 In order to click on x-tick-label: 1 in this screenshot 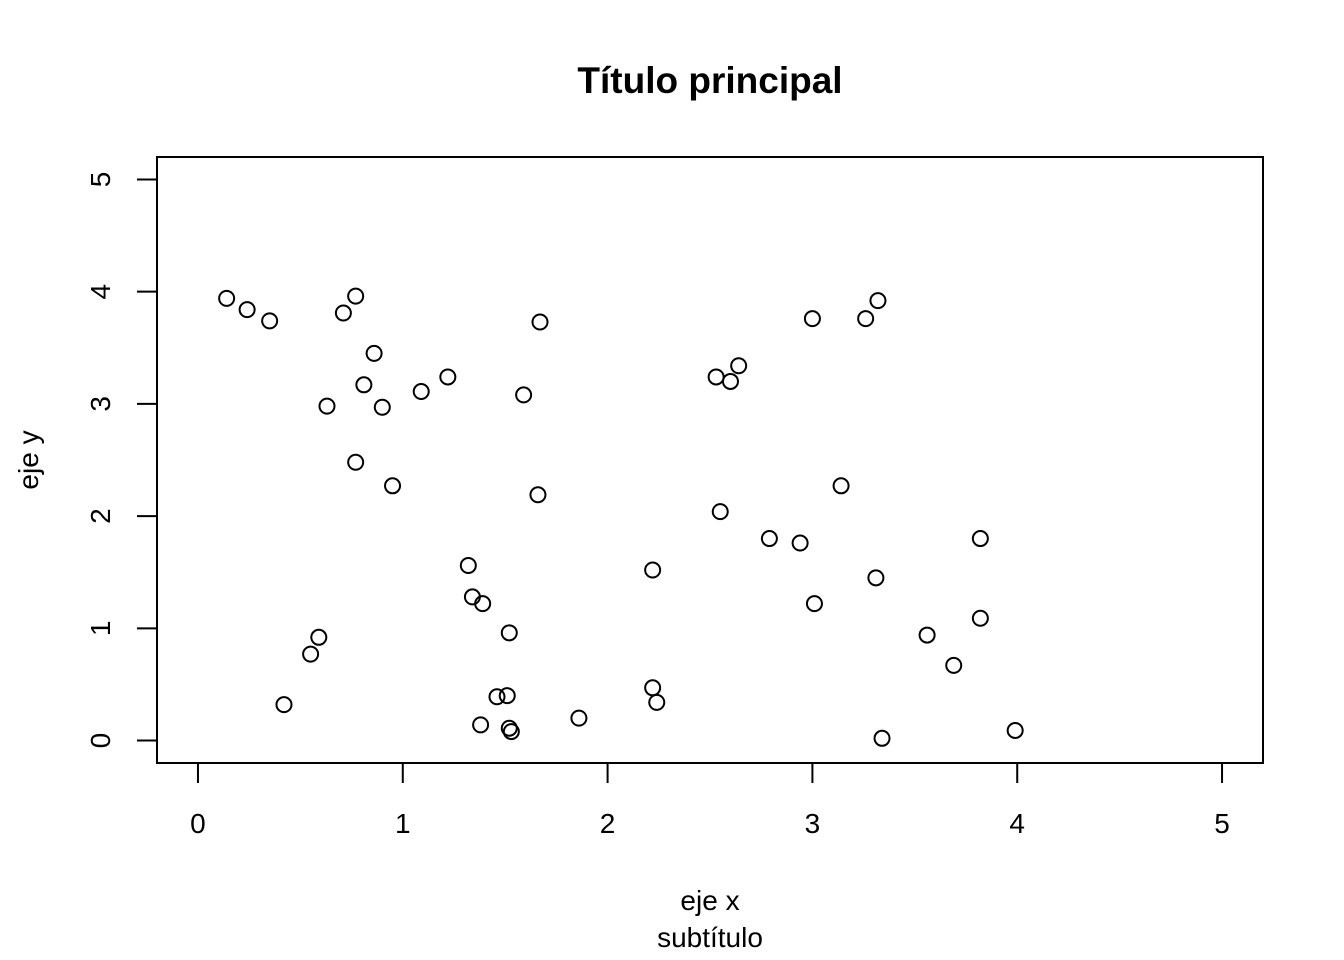, I will do `click(403, 823)`.